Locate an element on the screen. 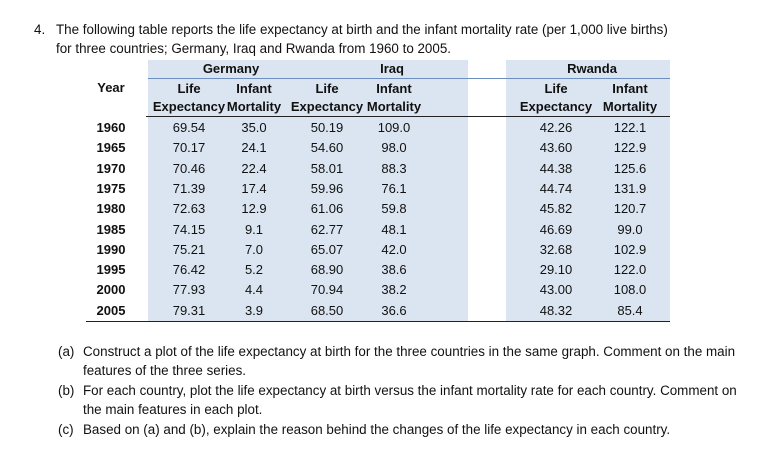 This screenshot has height=473, width=763. data-cell: 108.0 is located at coordinates (630, 290).